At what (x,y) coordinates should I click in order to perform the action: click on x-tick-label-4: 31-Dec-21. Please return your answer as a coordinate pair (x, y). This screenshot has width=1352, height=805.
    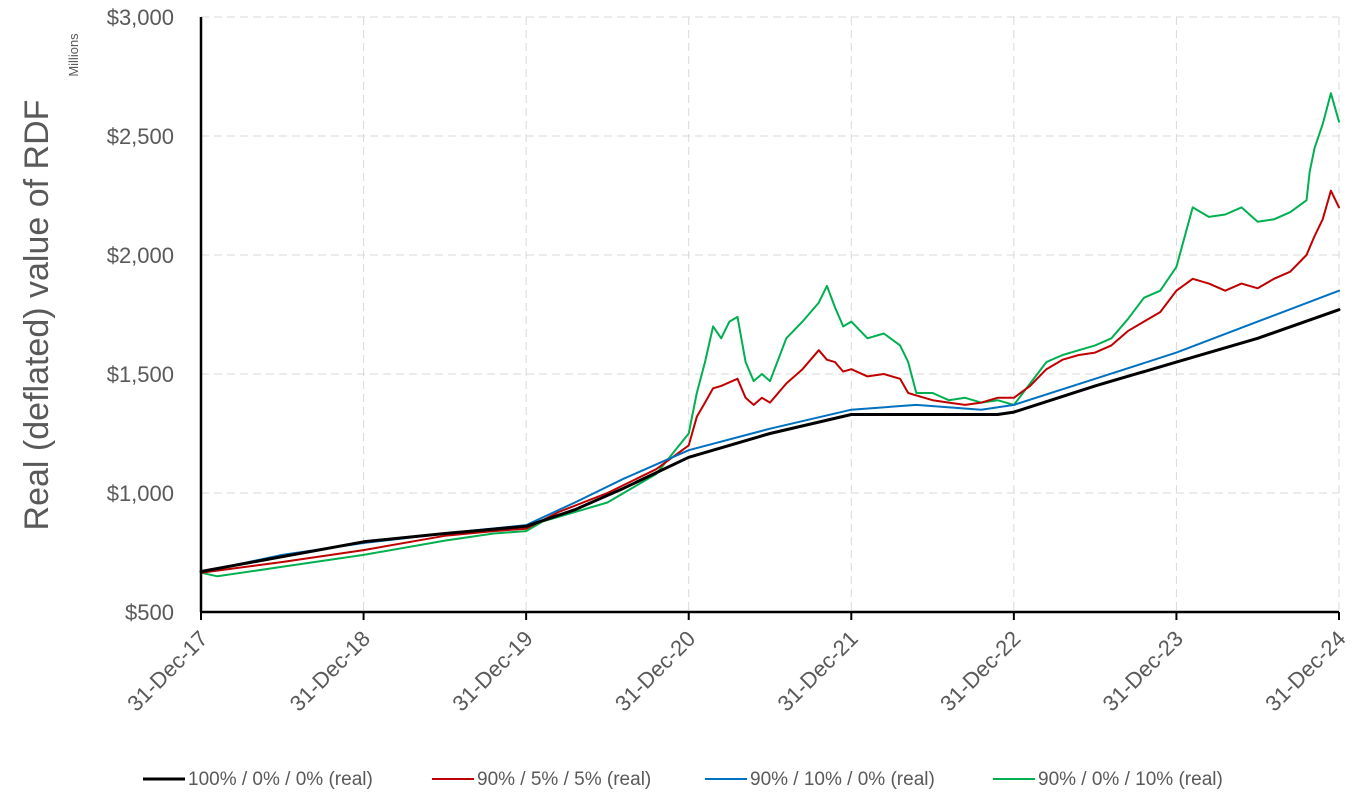
    Looking at the image, I should click on (818, 671).